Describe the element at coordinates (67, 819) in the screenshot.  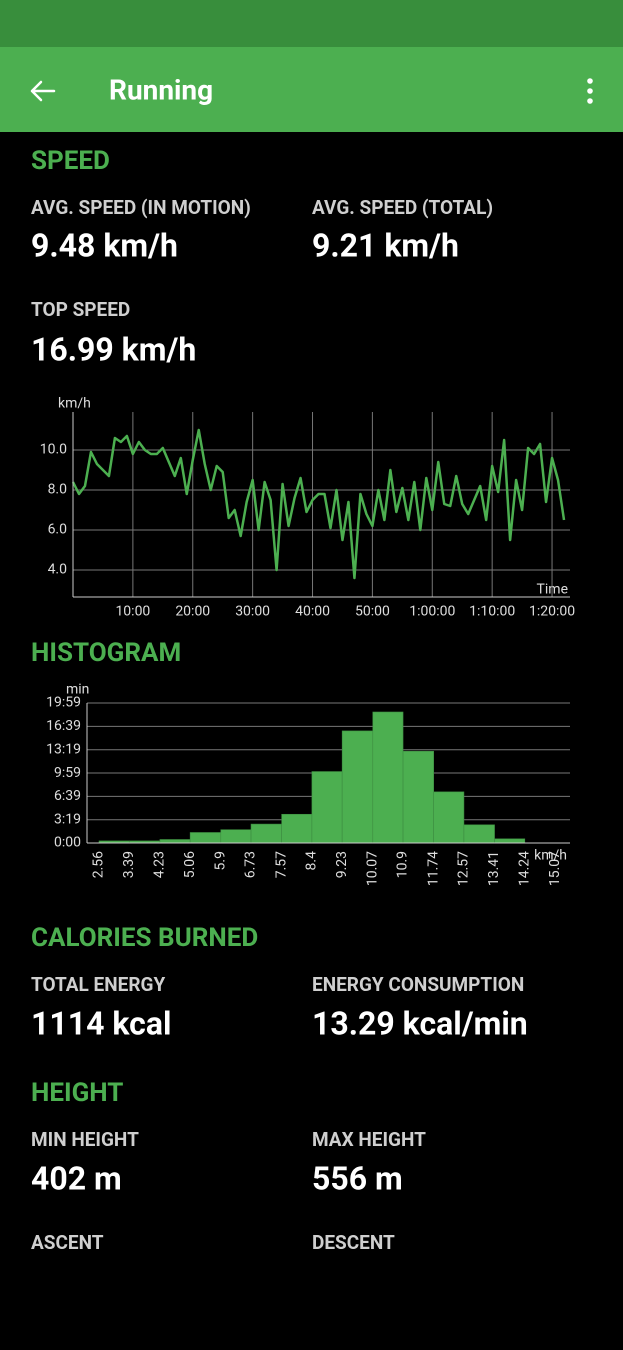
I see `y-tick-label: 3:19` at that location.